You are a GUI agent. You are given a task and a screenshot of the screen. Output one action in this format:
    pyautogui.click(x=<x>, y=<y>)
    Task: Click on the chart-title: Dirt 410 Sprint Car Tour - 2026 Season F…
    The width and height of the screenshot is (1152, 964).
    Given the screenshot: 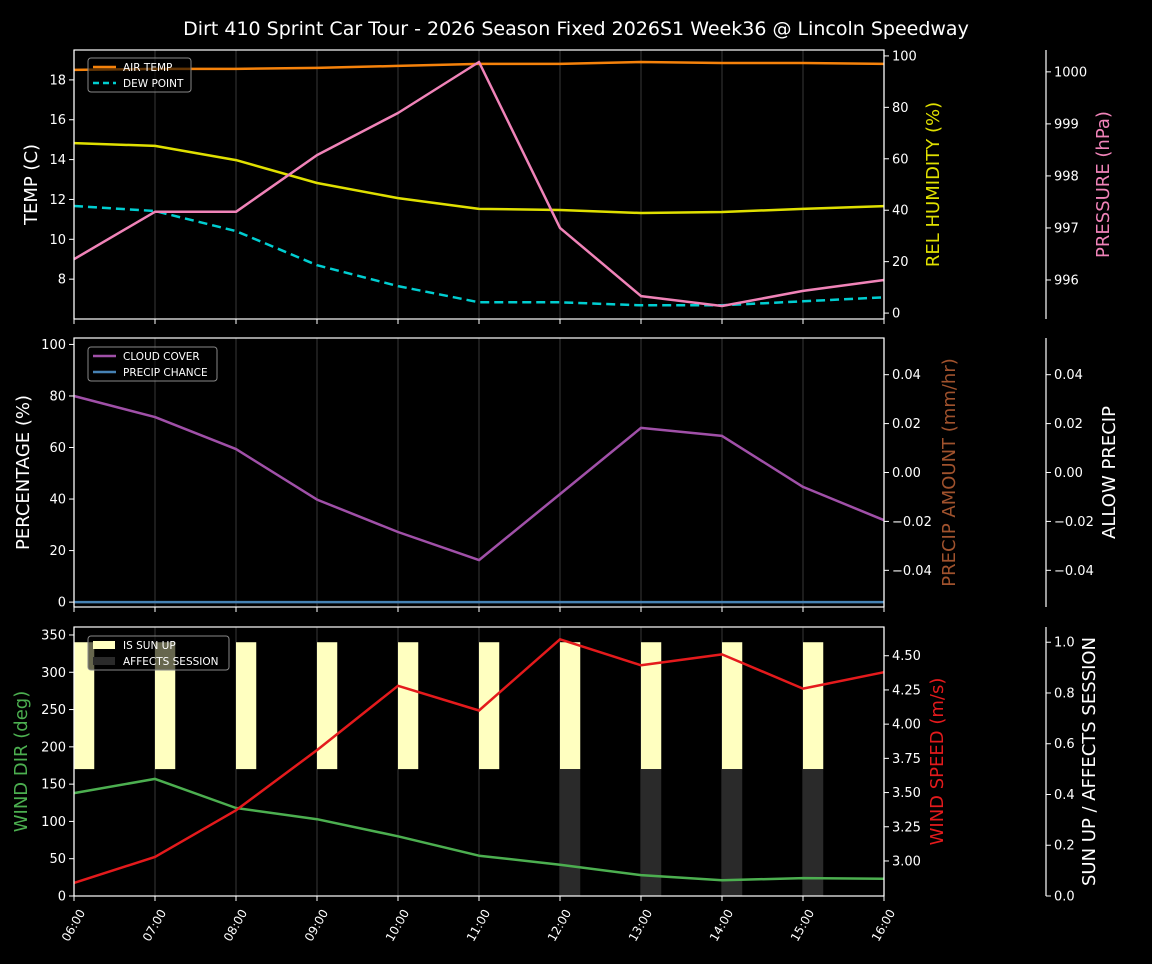 What is the action you would take?
    pyautogui.click(x=576, y=29)
    